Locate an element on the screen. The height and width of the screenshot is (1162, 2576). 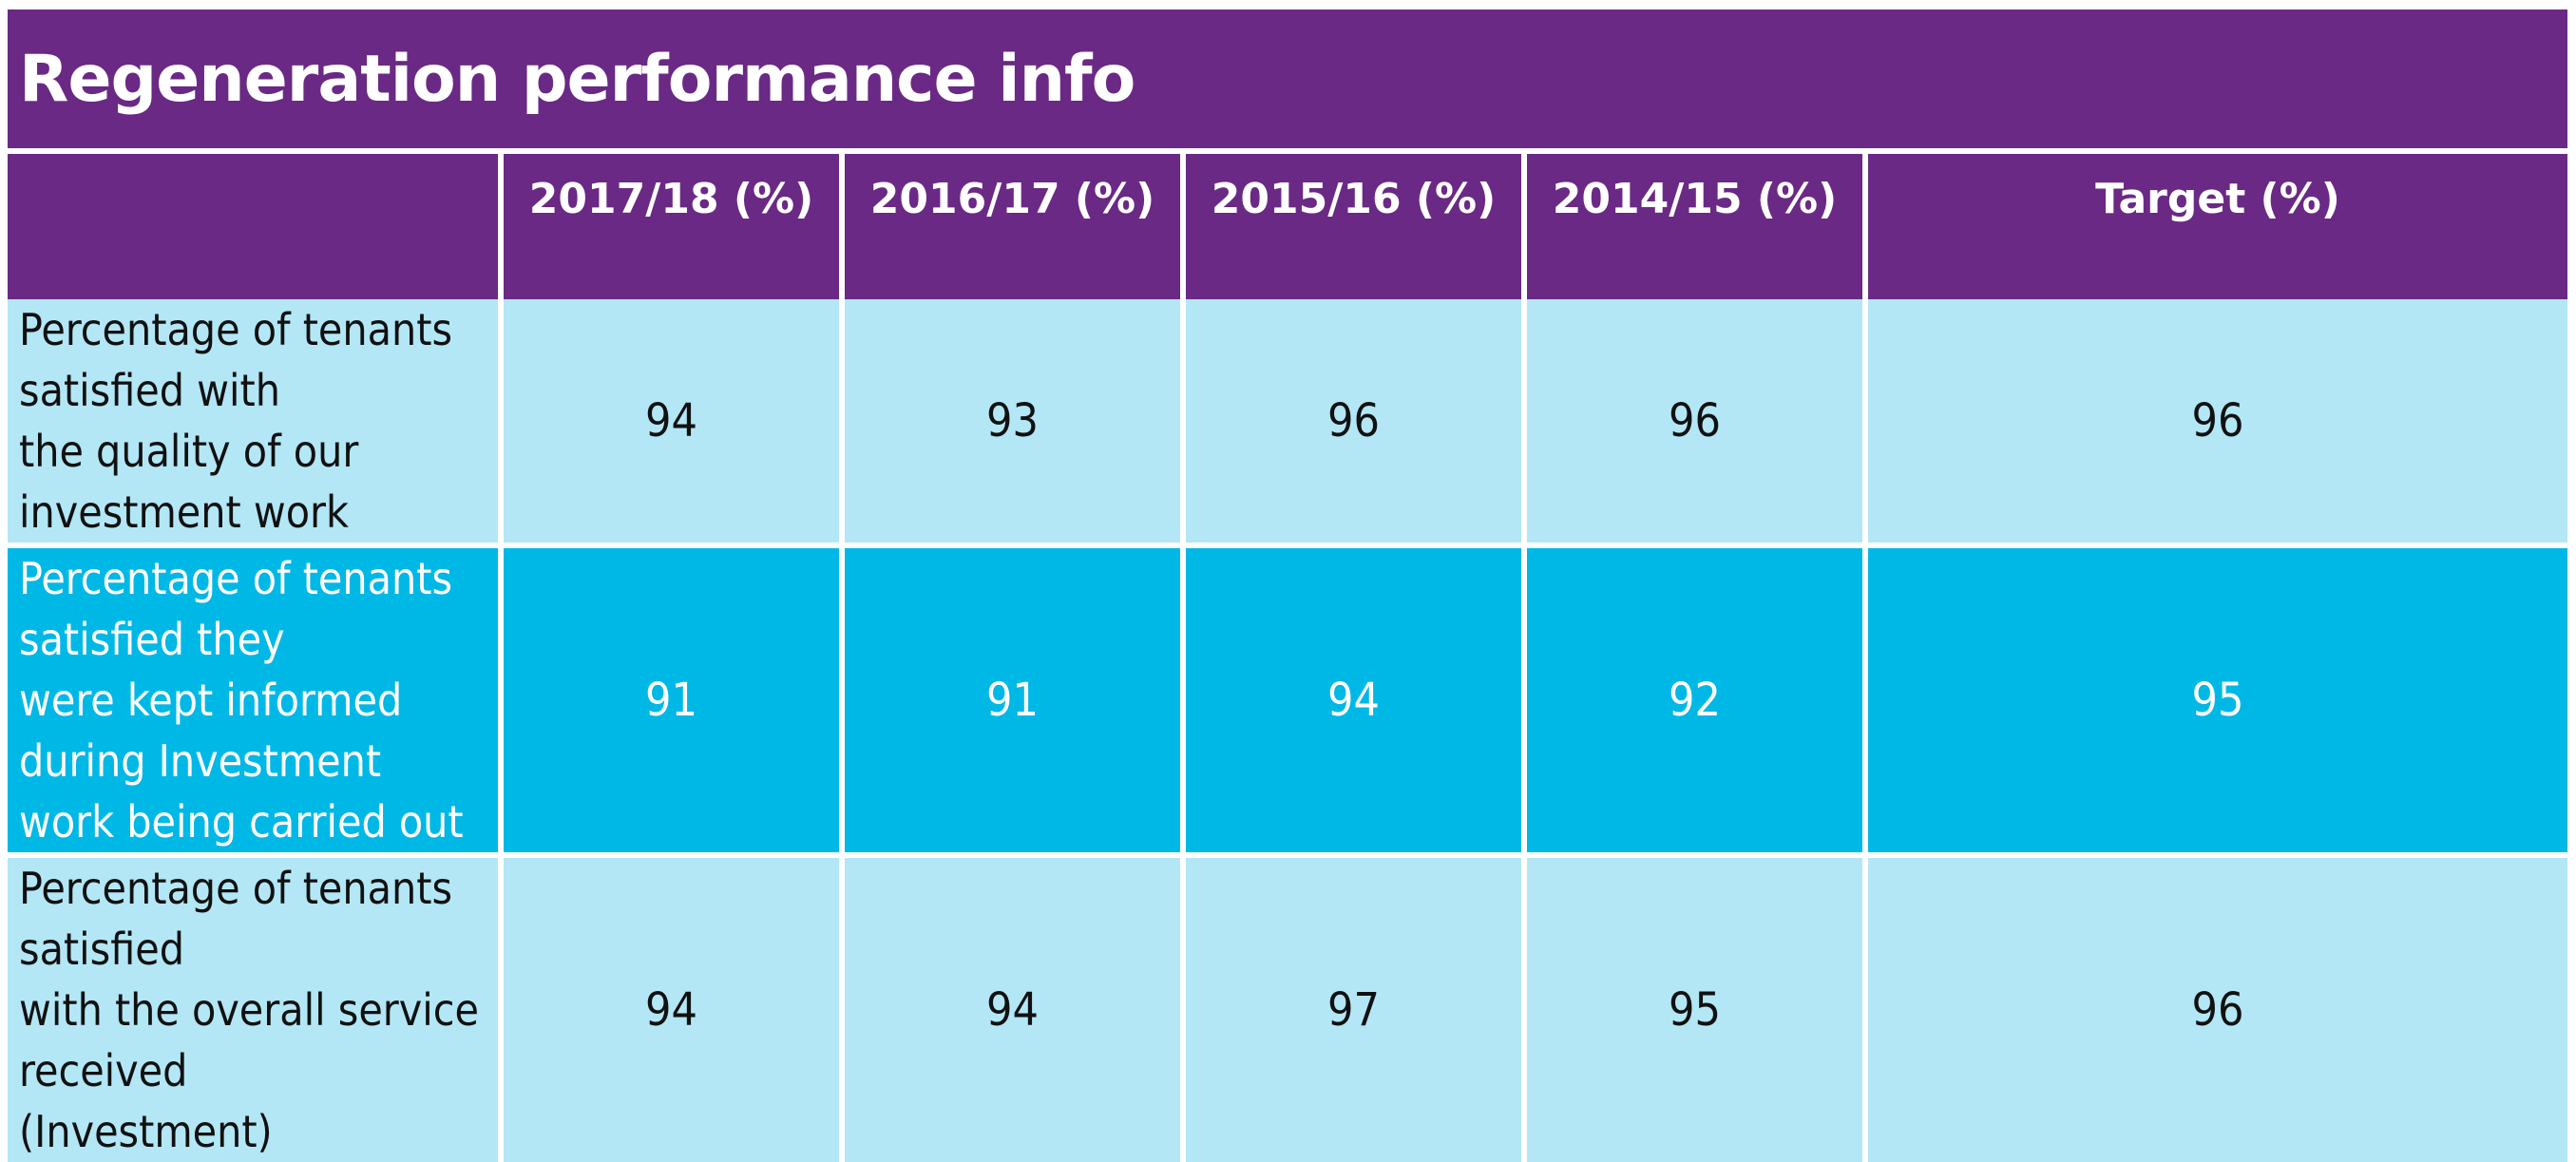
row-label-line: with the overall service received is located at coordinates (249, 1040).